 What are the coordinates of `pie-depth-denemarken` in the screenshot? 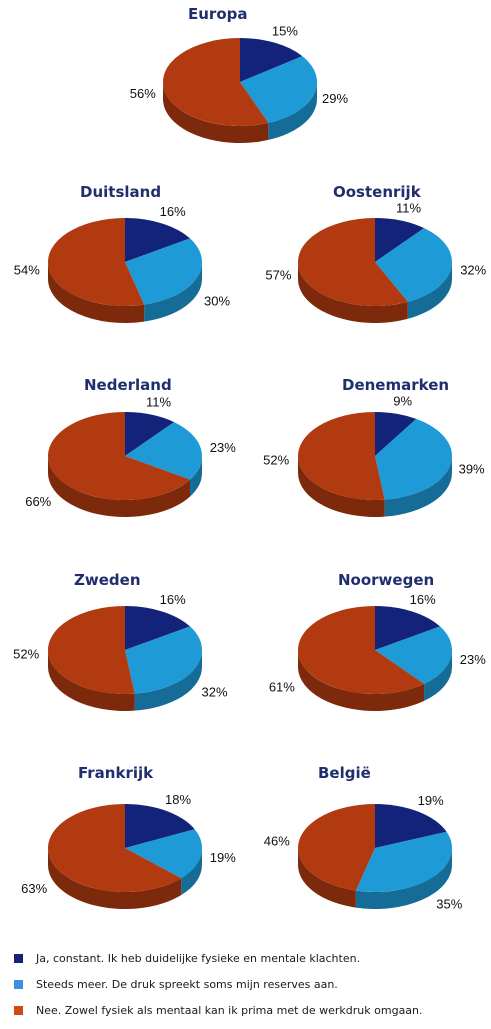 It's located at (375, 487).